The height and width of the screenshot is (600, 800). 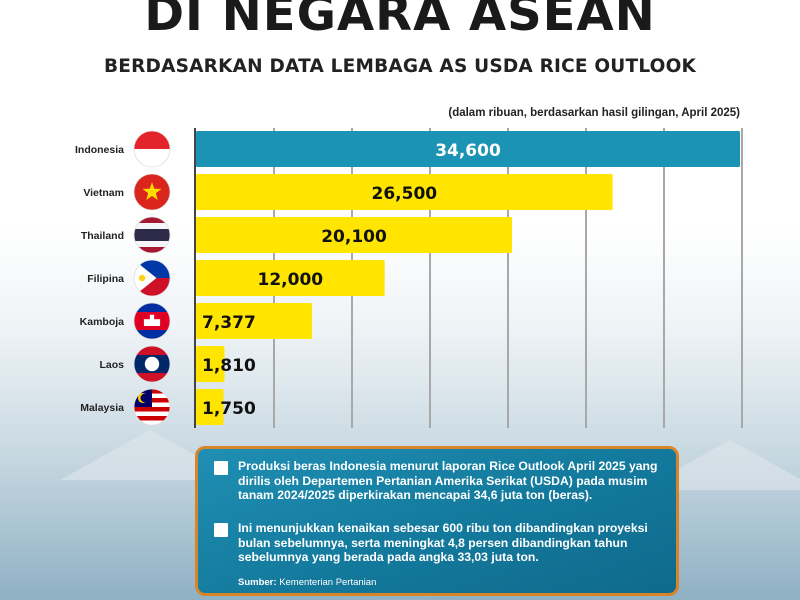 I want to click on thailand-flag-icon, so click(x=152, y=235).